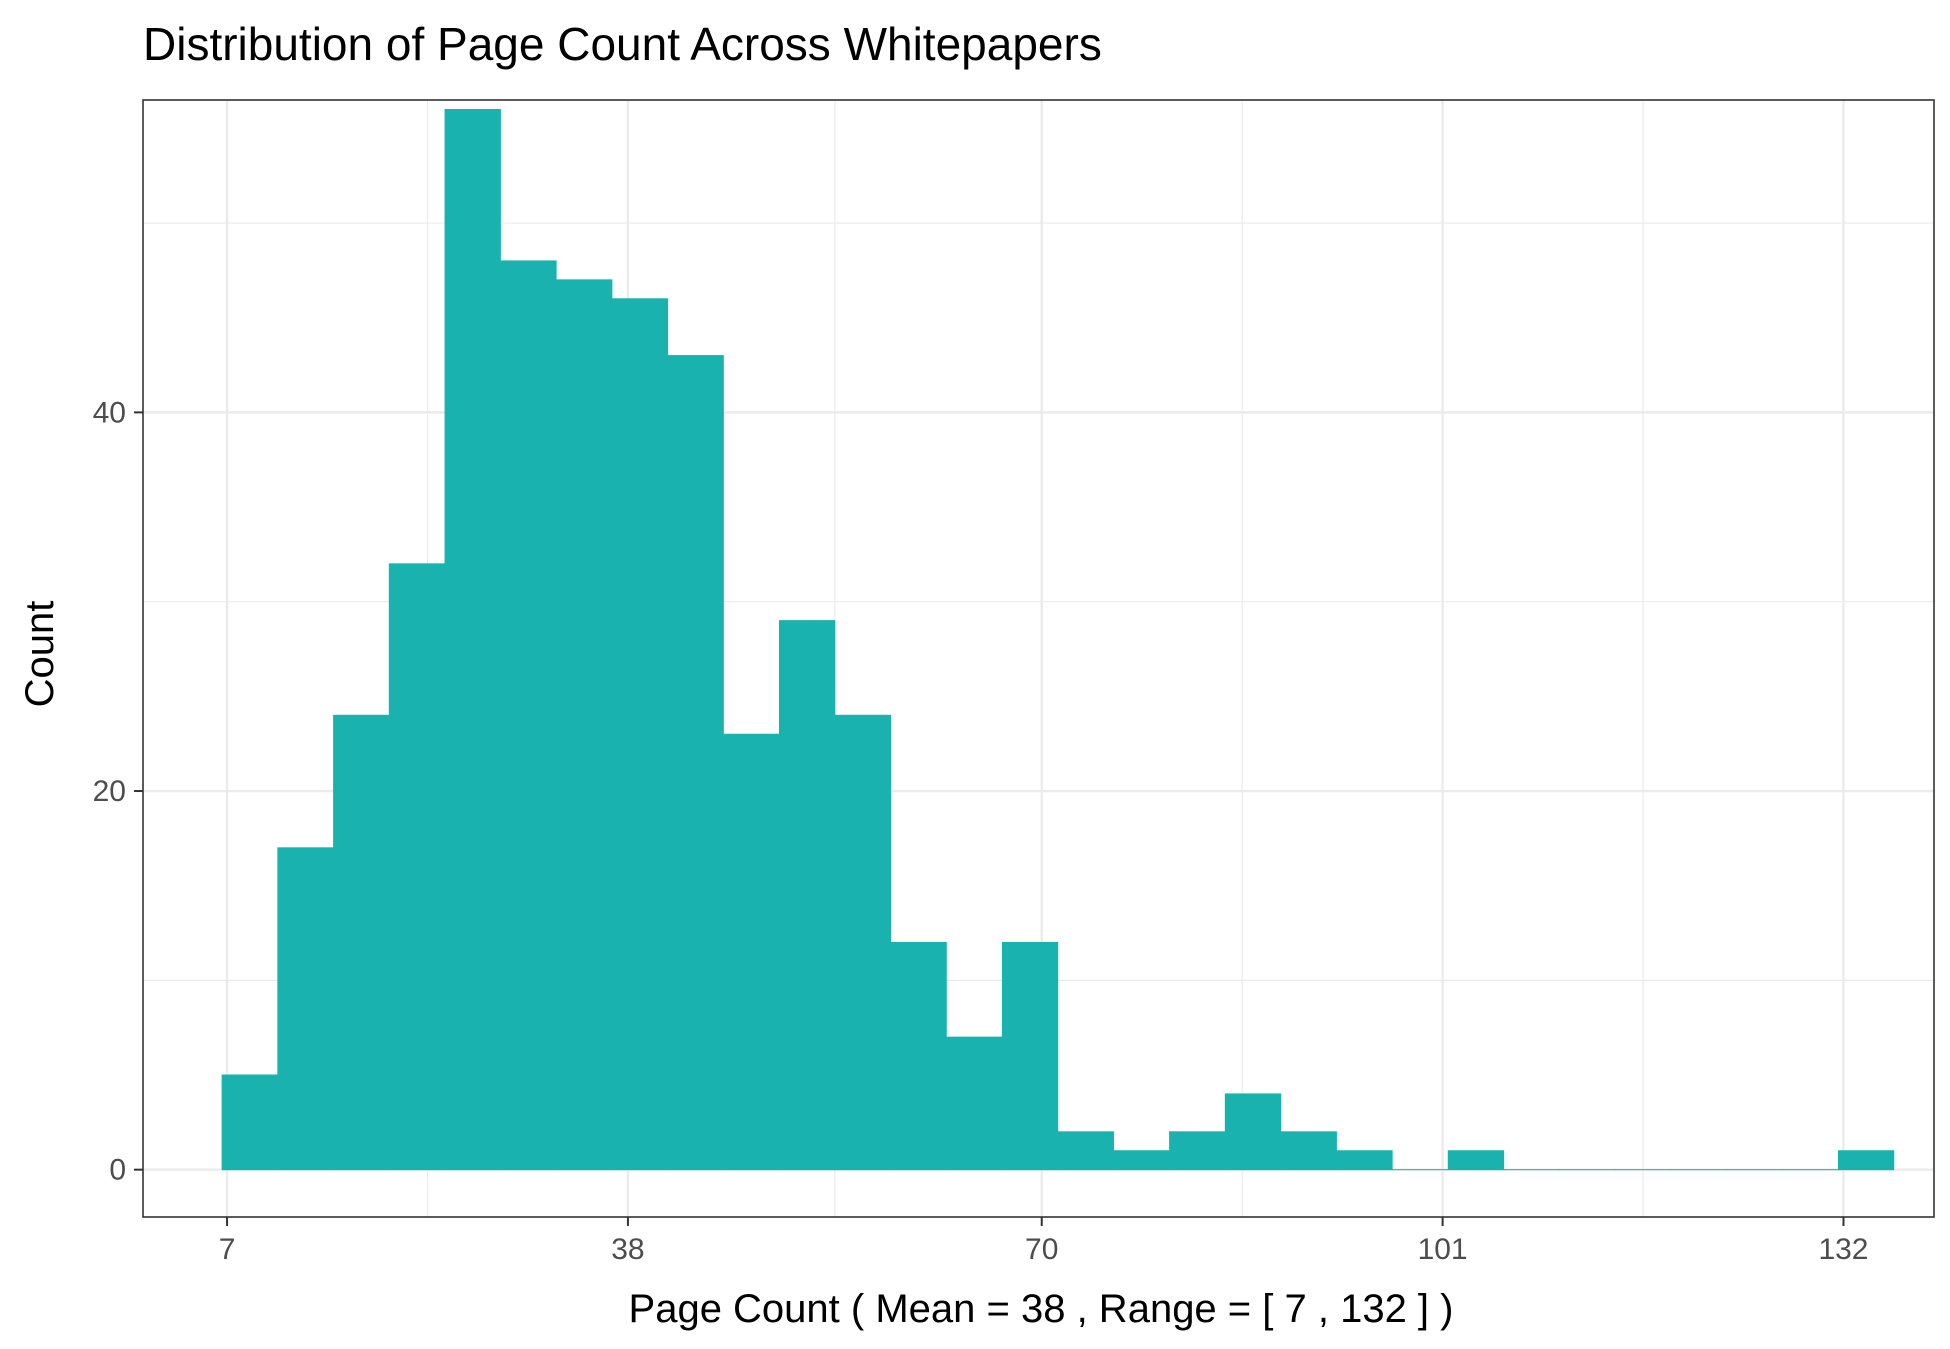 This screenshot has width=1950, height=1349. I want to click on y-axis-title: Count, so click(40, 654).